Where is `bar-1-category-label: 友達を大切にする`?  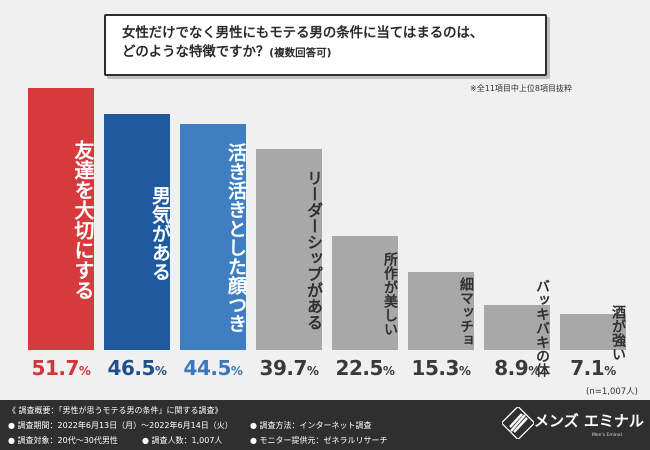 bar-1-category-label: 友達を大切にする is located at coordinates (83, 220).